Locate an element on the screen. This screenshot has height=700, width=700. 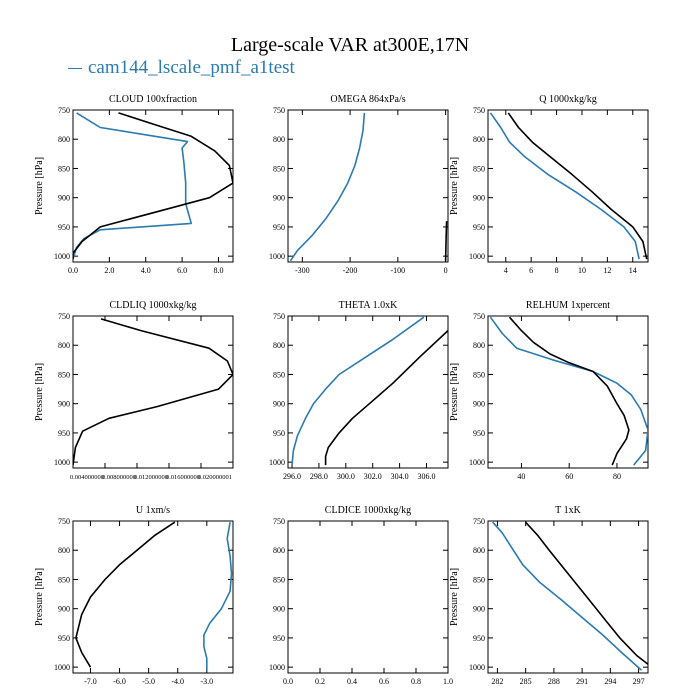
x-tick-label: 294 is located at coordinates (610, 681).